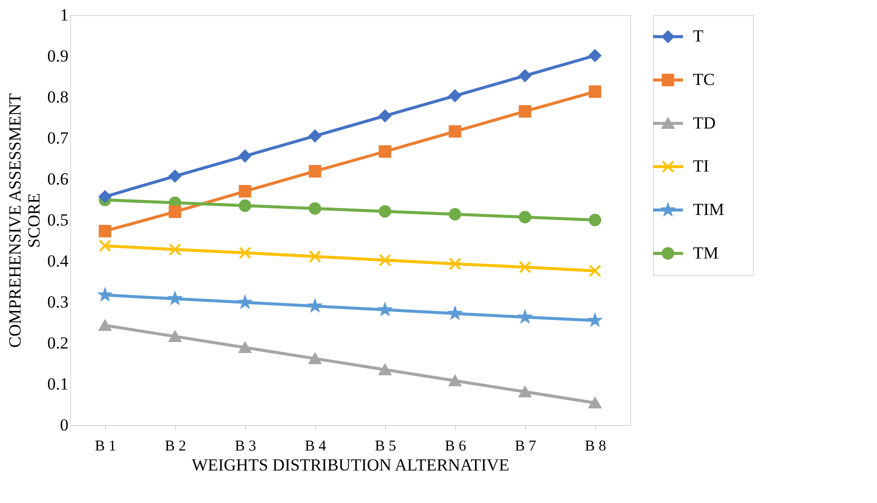  Describe the element at coordinates (708, 209) in the screenshot. I see `legend-label: TIM` at that location.